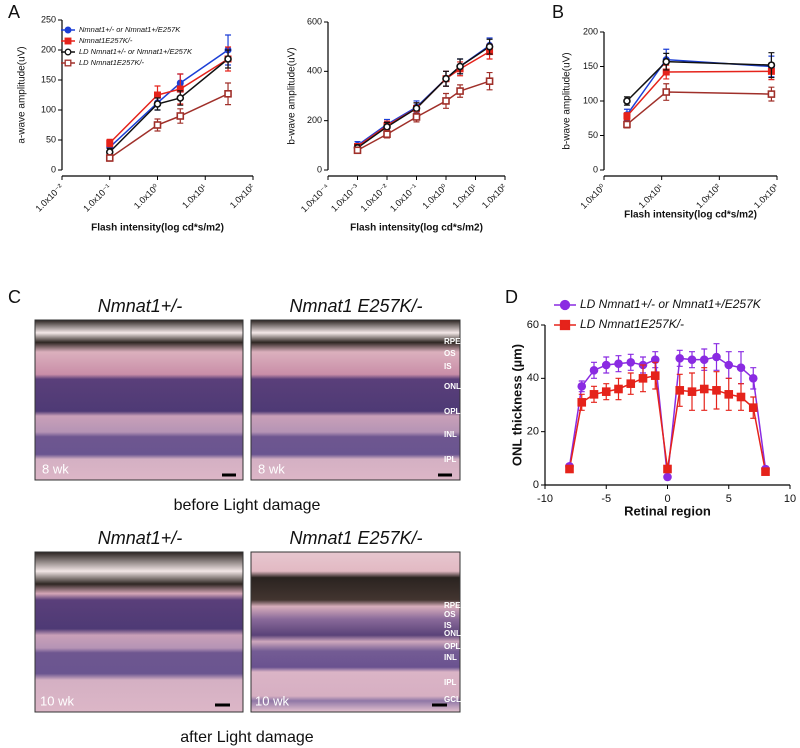 The image size is (800, 748). Describe the element at coordinates (452, 341) in the screenshot. I see `layer-label: RPE` at that location.